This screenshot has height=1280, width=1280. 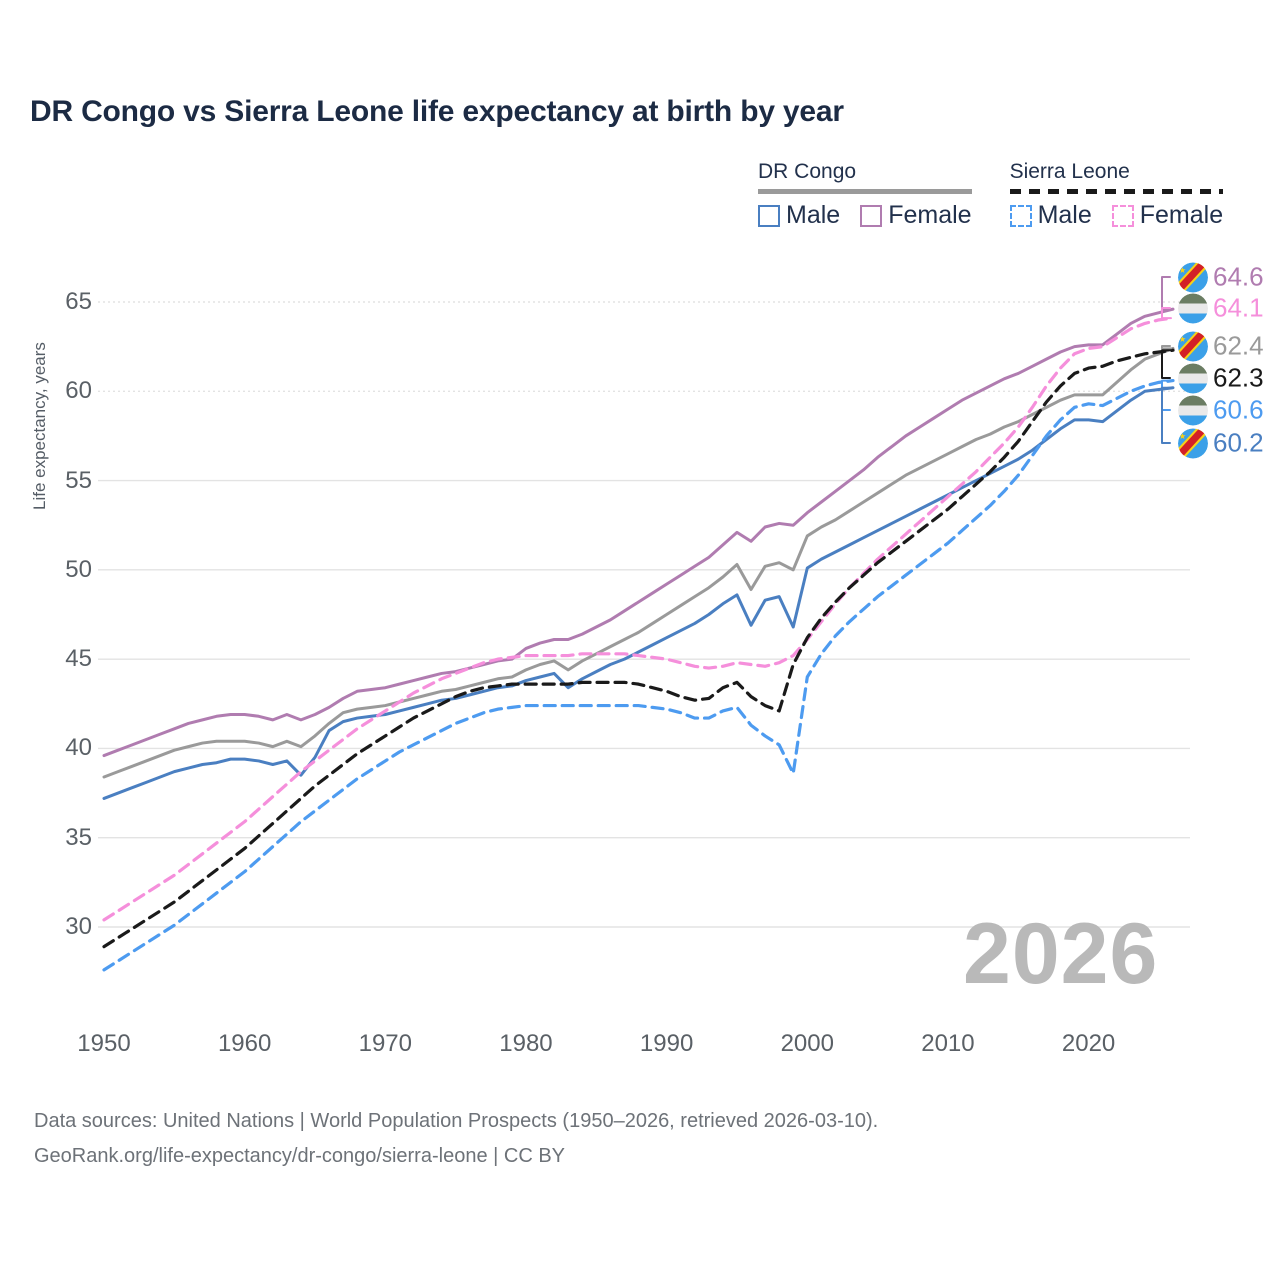 I want to click on x-axis-tick-label: 2010, so click(x=948, y=1043).